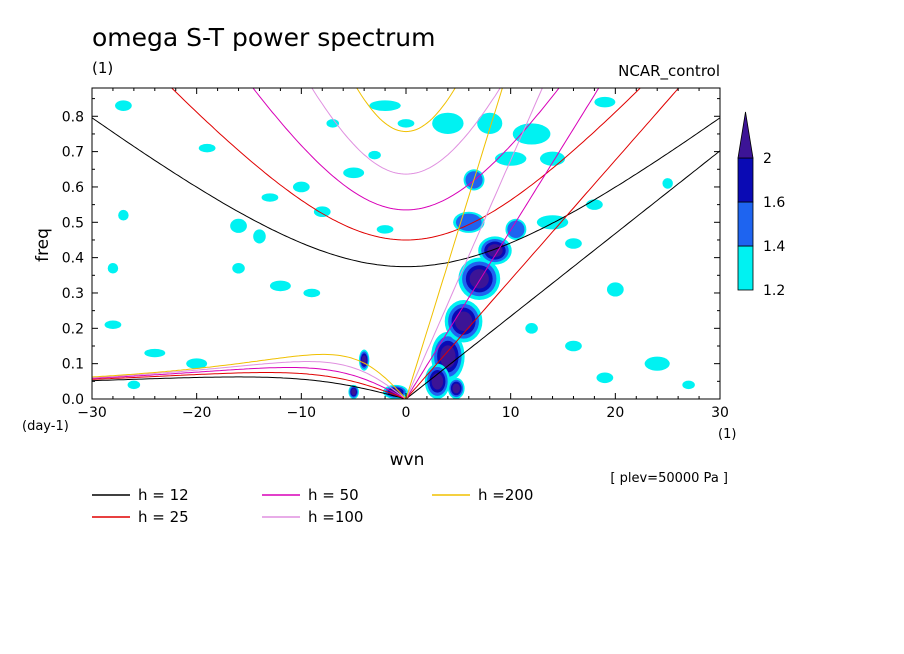 The image size is (904, 654). What do you see at coordinates (45, 426) in the screenshot?
I see `y-unit-label: (day-1)` at bounding box center [45, 426].